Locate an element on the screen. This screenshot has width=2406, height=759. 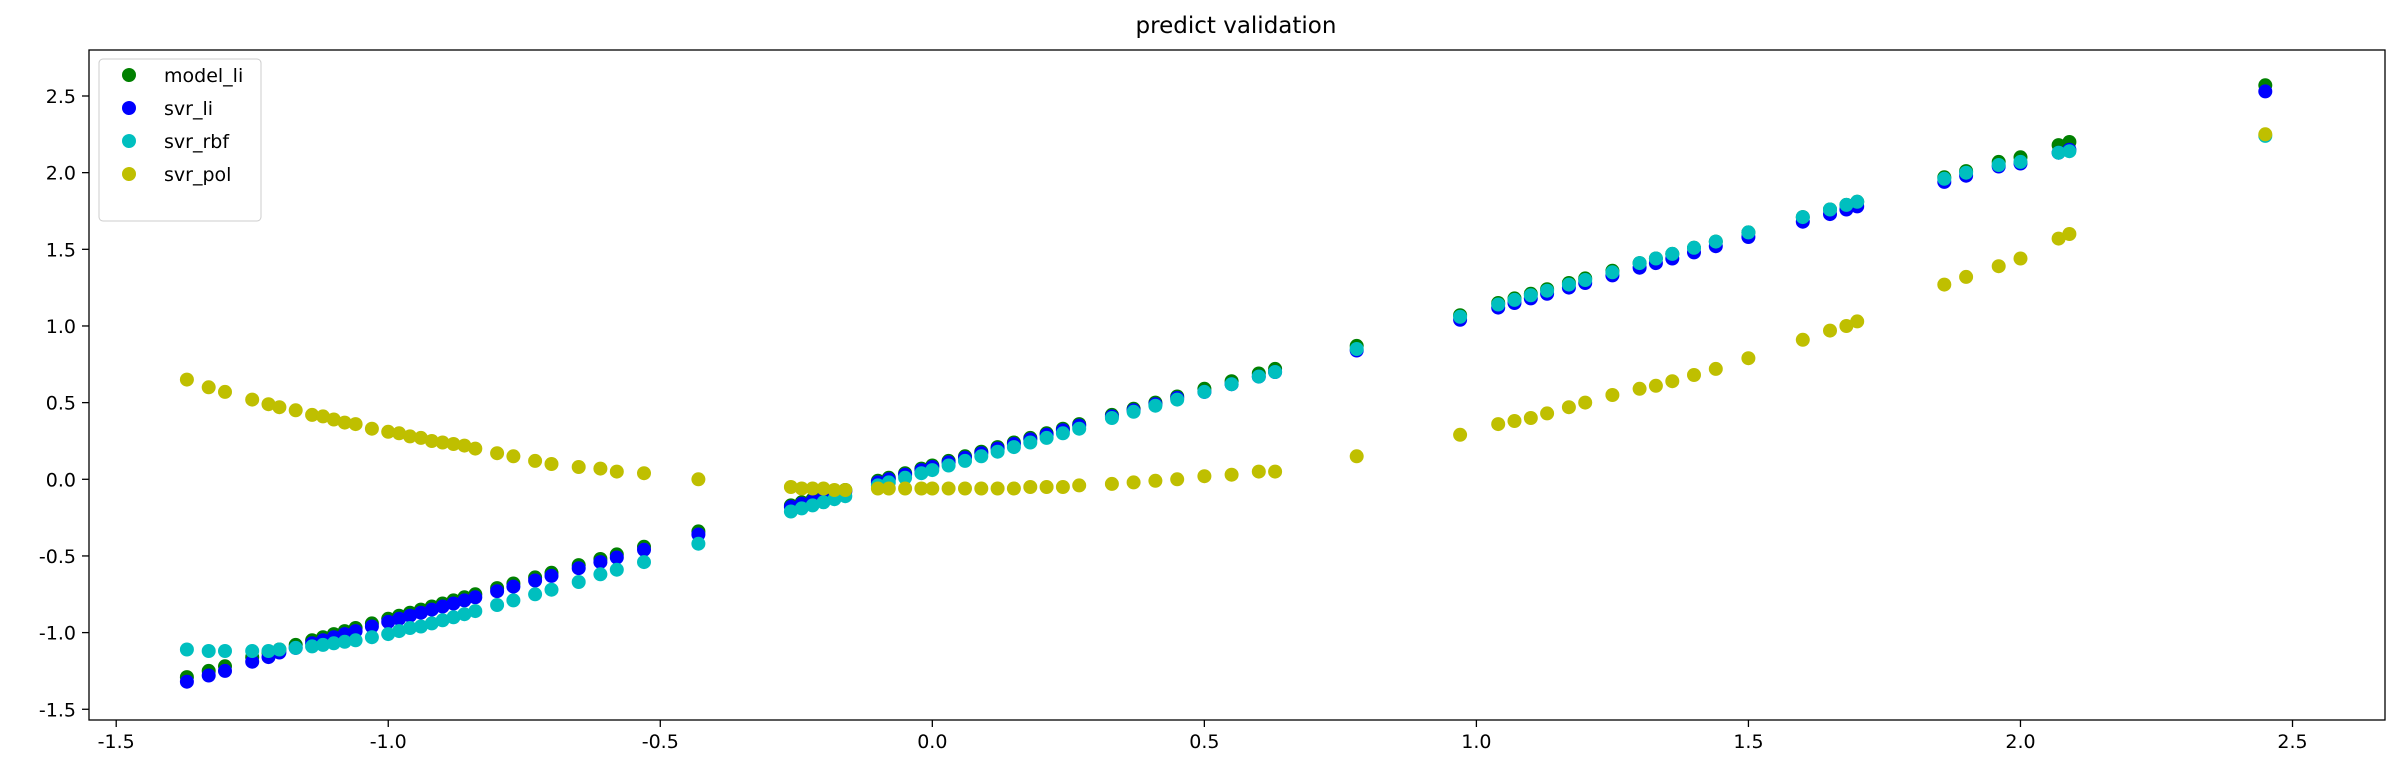
legend-marker-svr_li is located at coordinates (129, 108).